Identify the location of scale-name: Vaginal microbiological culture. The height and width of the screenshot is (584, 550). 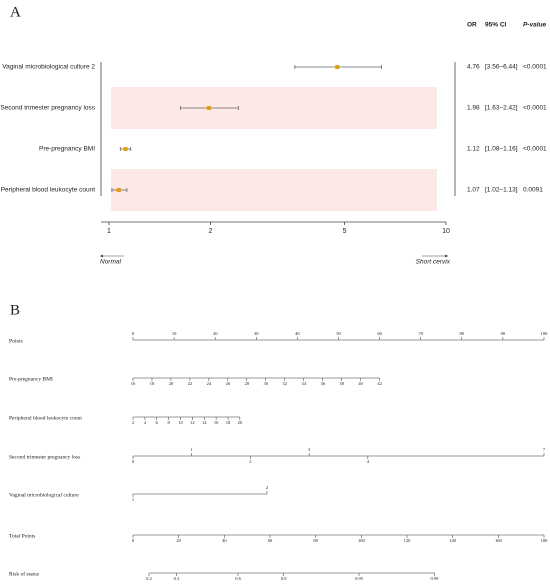
(44, 495).